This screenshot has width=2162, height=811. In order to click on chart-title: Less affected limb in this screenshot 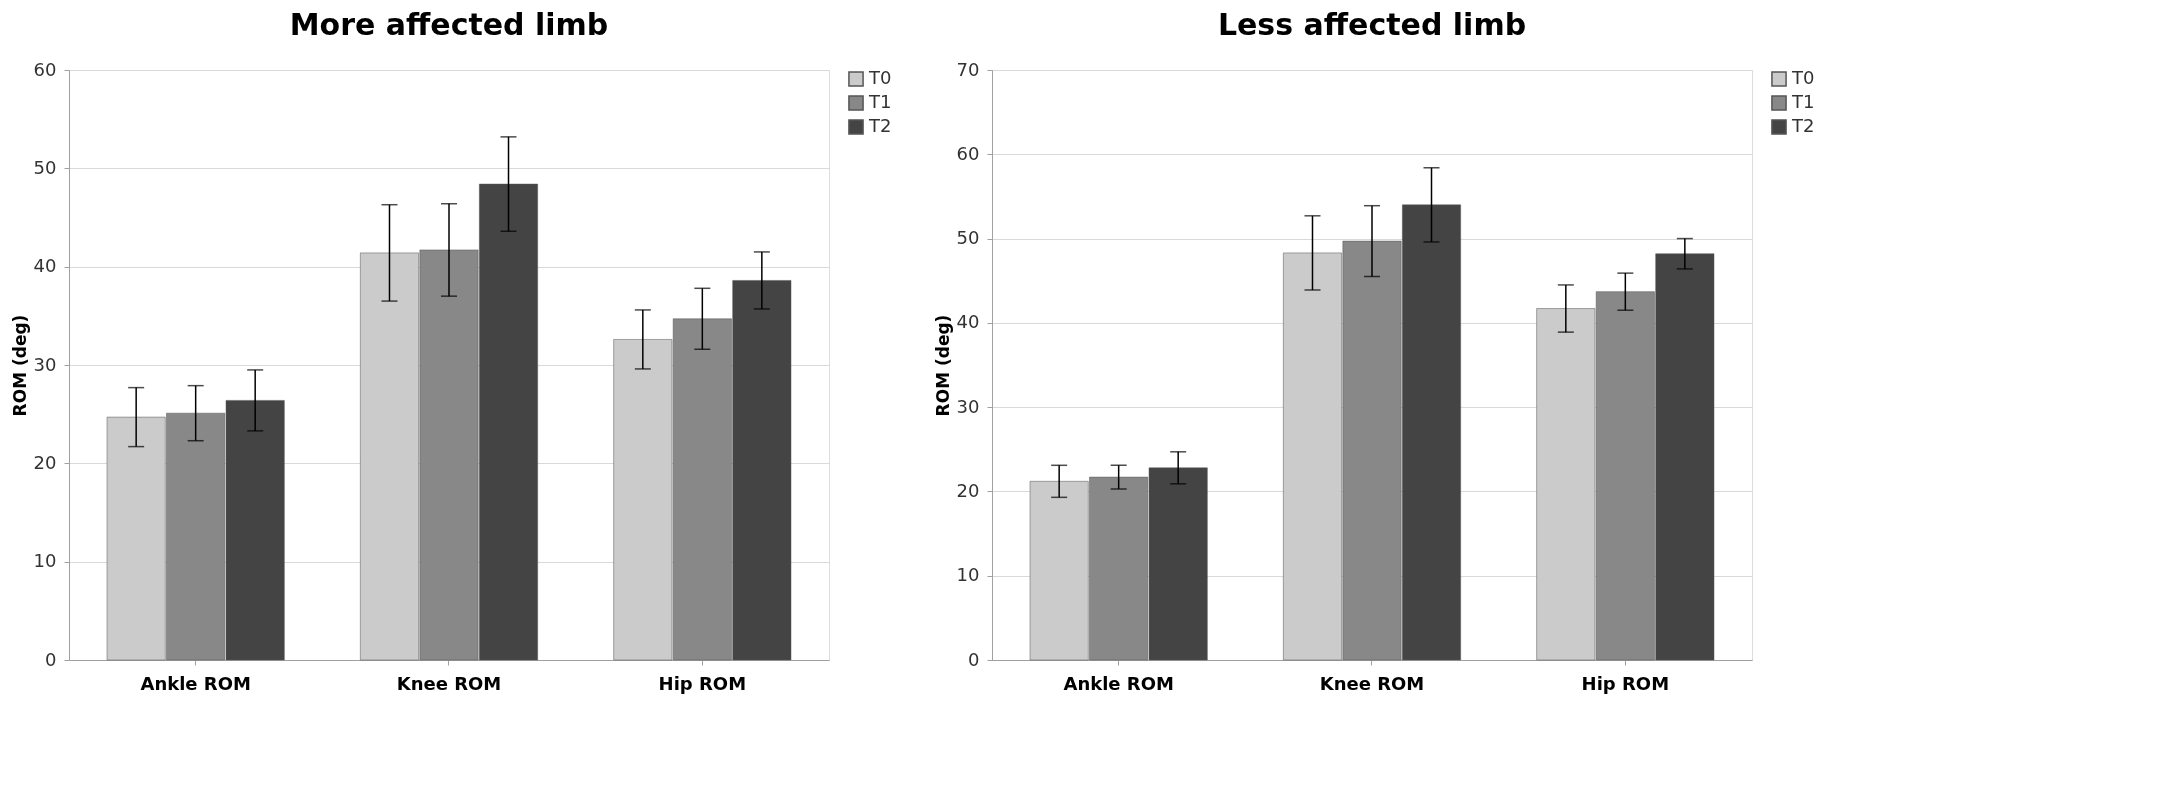, I will do `click(1372, 24)`.